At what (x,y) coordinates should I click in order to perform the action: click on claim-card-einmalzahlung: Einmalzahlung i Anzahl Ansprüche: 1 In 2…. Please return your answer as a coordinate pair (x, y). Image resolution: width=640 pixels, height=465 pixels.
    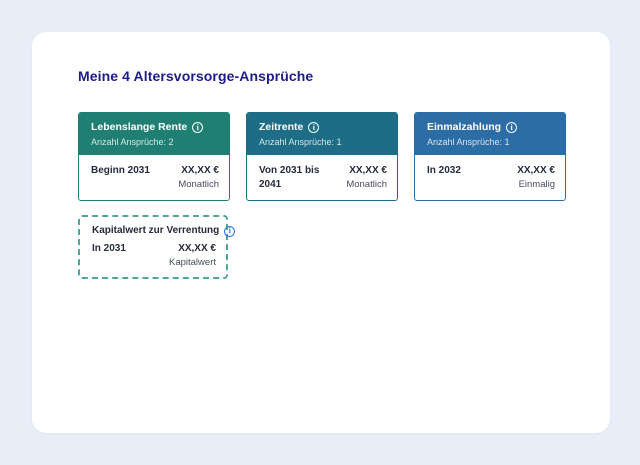
    Looking at the image, I should click on (490, 156).